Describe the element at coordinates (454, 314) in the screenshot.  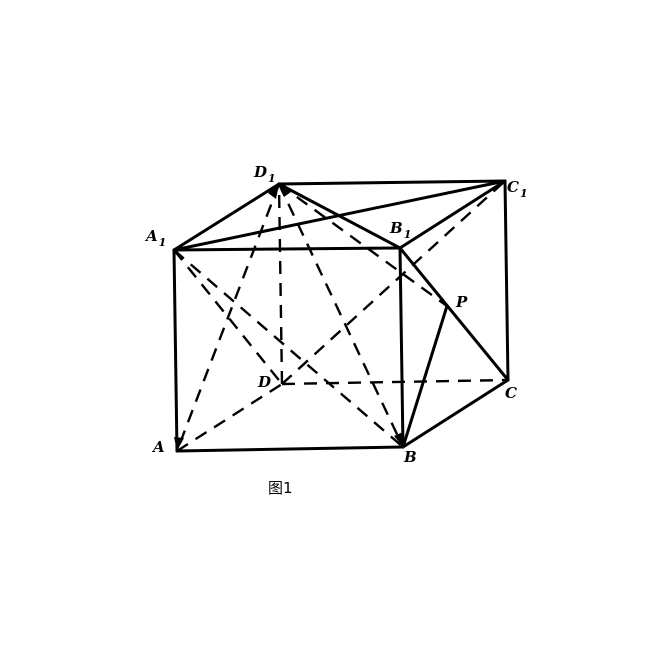
I see `edge-B1-C` at that location.